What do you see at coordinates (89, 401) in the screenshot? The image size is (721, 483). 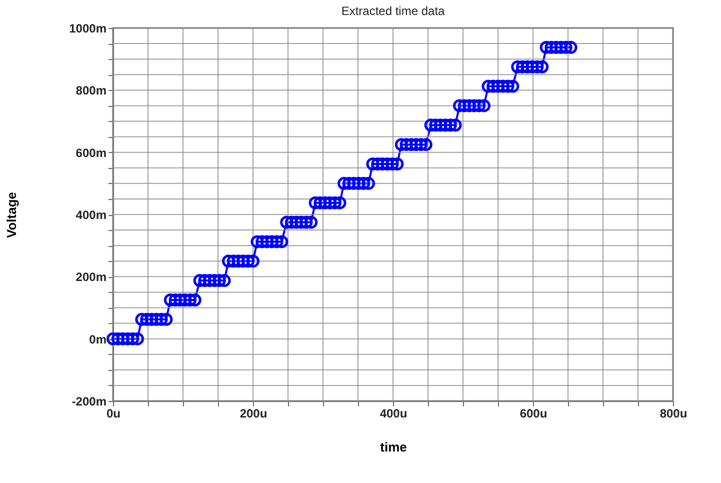 I see `y-tick-label: -200m` at bounding box center [89, 401].